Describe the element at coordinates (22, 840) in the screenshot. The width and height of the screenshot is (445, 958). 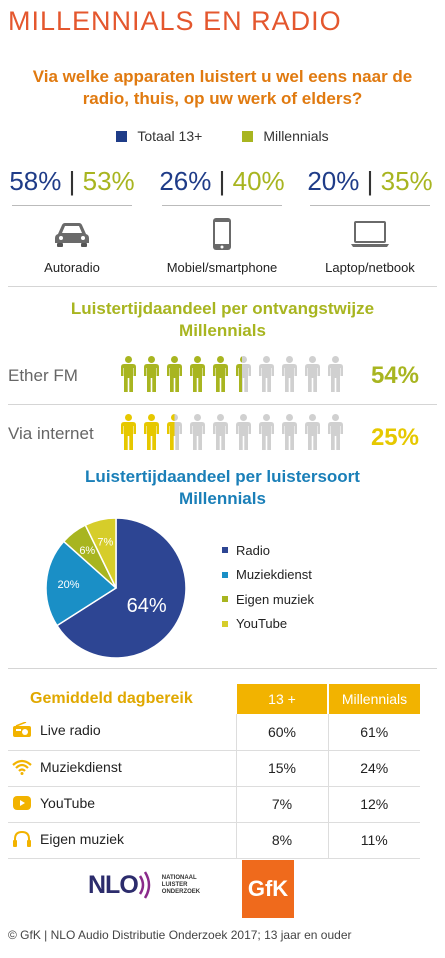
I see `headphones-icon` at that location.